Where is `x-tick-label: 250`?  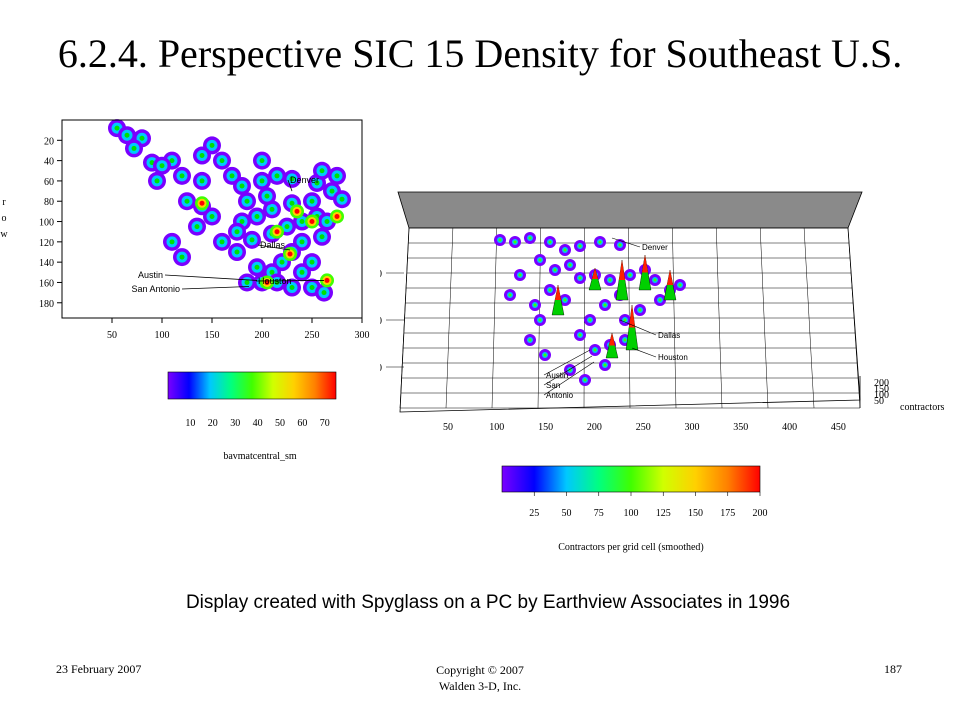
x-tick-label: 250 is located at coordinates (643, 427).